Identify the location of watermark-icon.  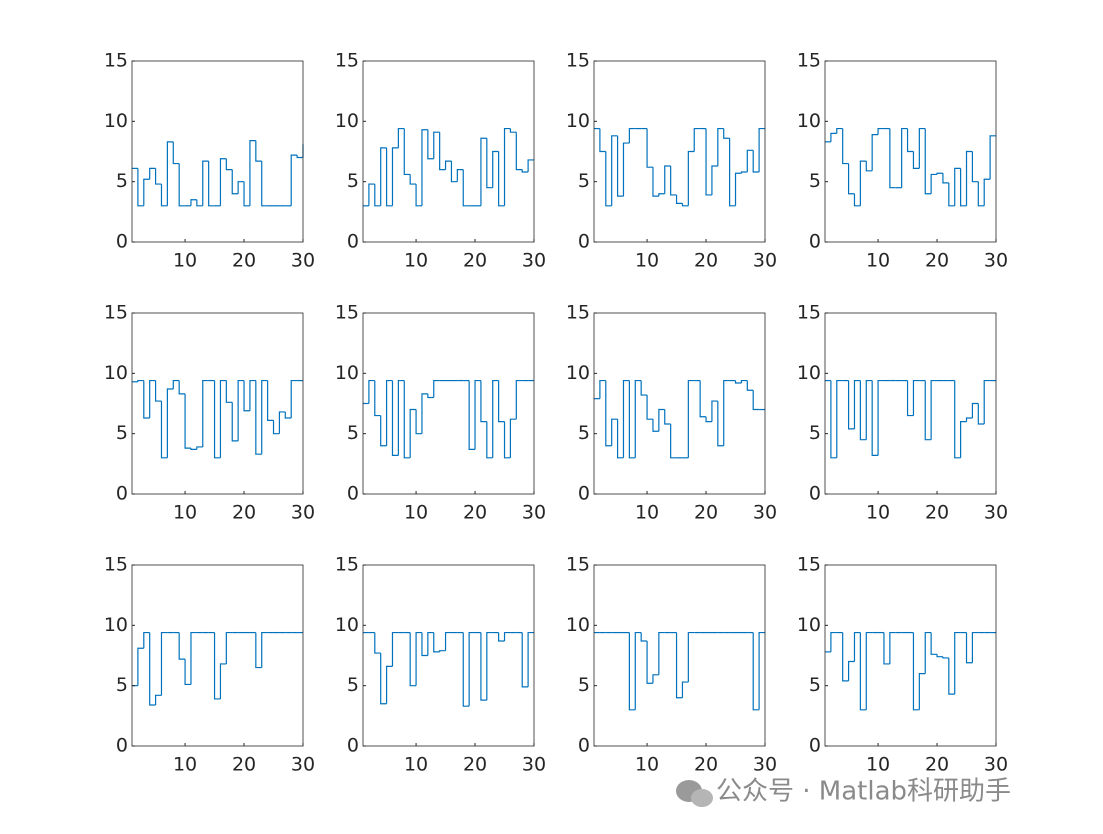
(694, 793).